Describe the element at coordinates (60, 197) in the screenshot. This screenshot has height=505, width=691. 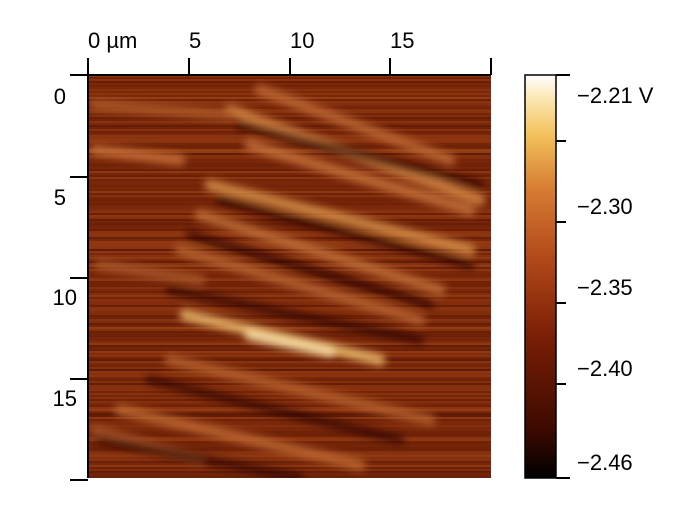
I see `y-tick-label: 5` at that location.